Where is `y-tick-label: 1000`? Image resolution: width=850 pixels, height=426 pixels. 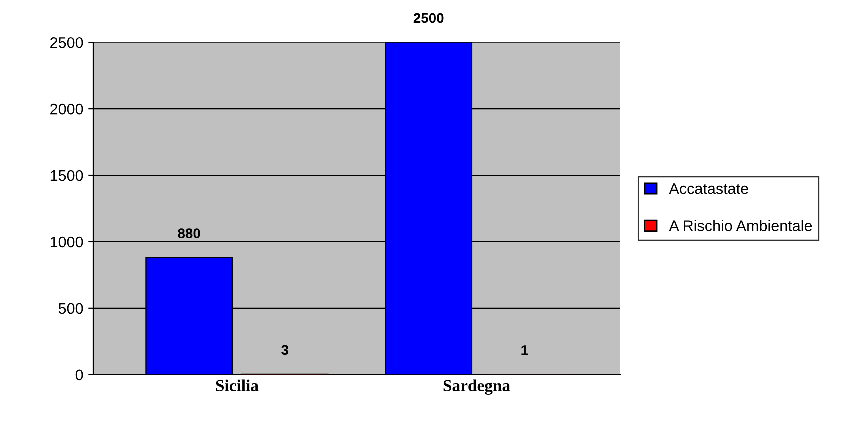
y-tick-label: 1000 is located at coordinates (67, 242).